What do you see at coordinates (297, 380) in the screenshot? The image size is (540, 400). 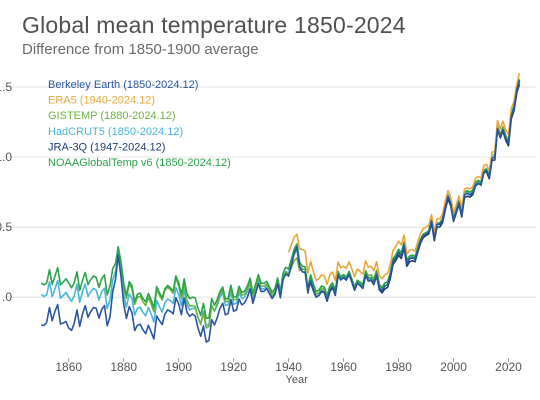 I see `x-axis-label: Year` at bounding box center [297, 380].